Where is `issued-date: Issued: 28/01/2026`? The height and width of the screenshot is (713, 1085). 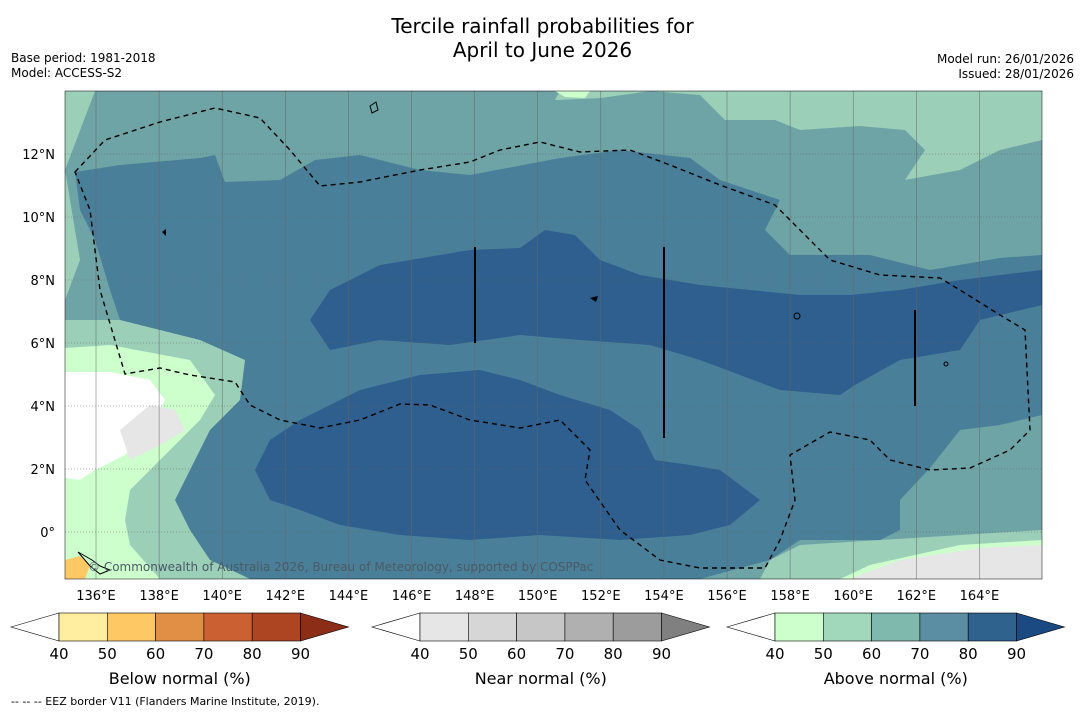
issued-date: Issued: 28/01/2026 is located at coordinates (1016, 74).